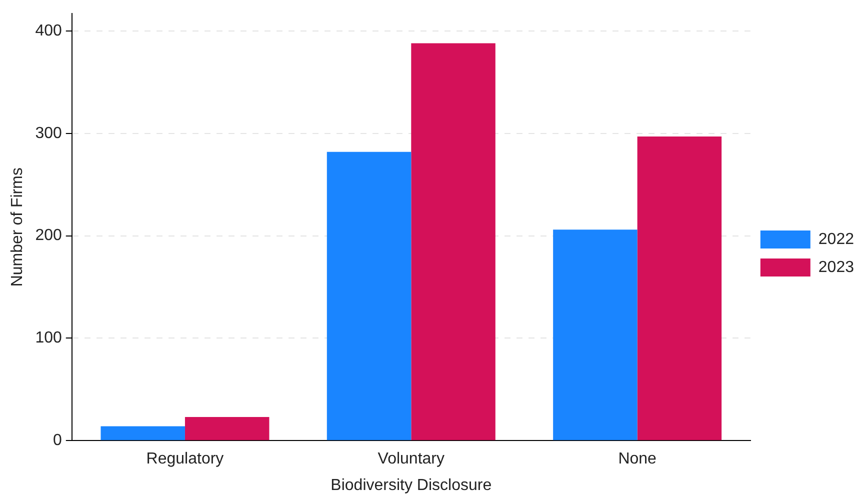 The height and width of the screenshot is (501, 864). What do you see at coordinates (48, 31) in the screenshot?
I see `y-tick-label: 400` at bounding box center [48, 31].